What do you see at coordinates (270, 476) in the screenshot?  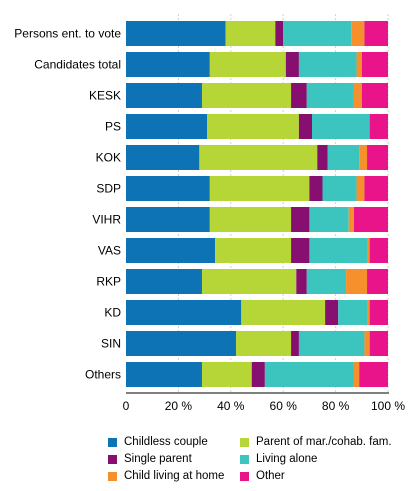 I see `legend-label: Other` at bounding box center [270, 476].